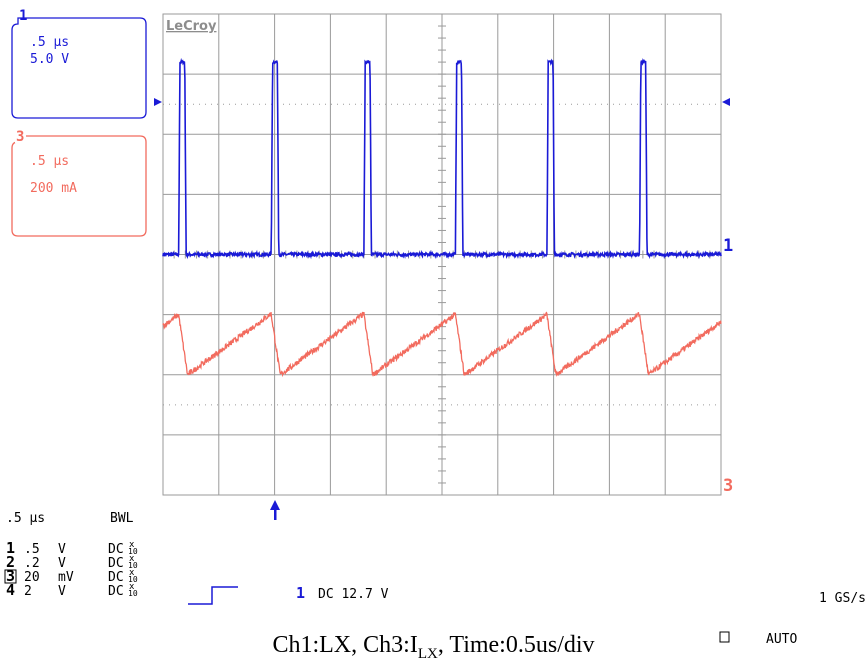  I want to click on status-bwl: BWL, so click(122, 518).